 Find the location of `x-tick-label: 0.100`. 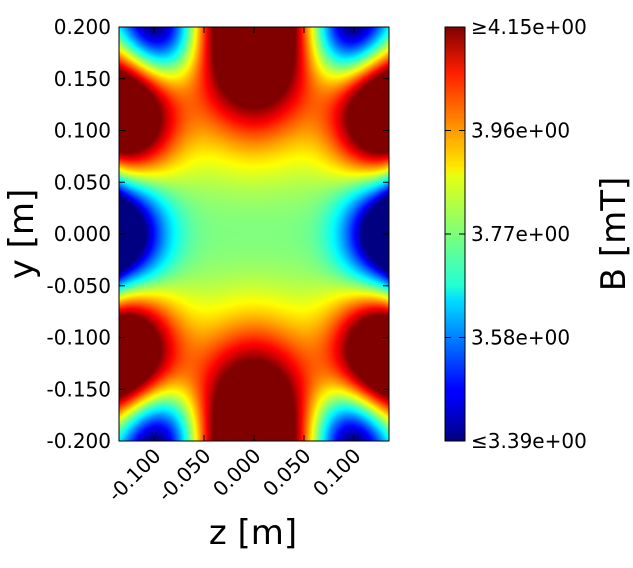

x-tick-label: 0.100 is located at coordinates (336, 472).